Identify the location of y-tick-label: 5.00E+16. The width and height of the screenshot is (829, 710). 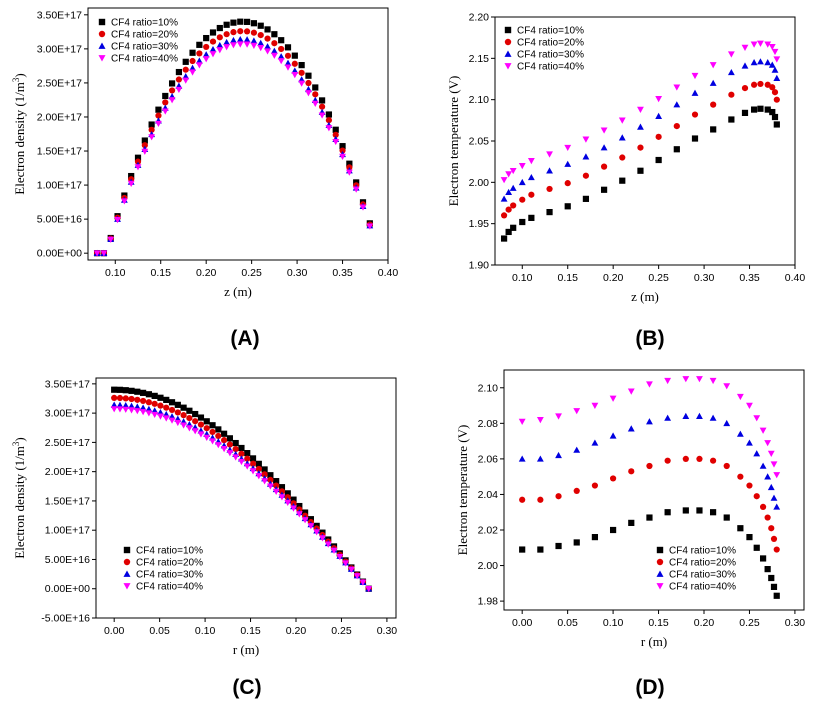
(59, 220).